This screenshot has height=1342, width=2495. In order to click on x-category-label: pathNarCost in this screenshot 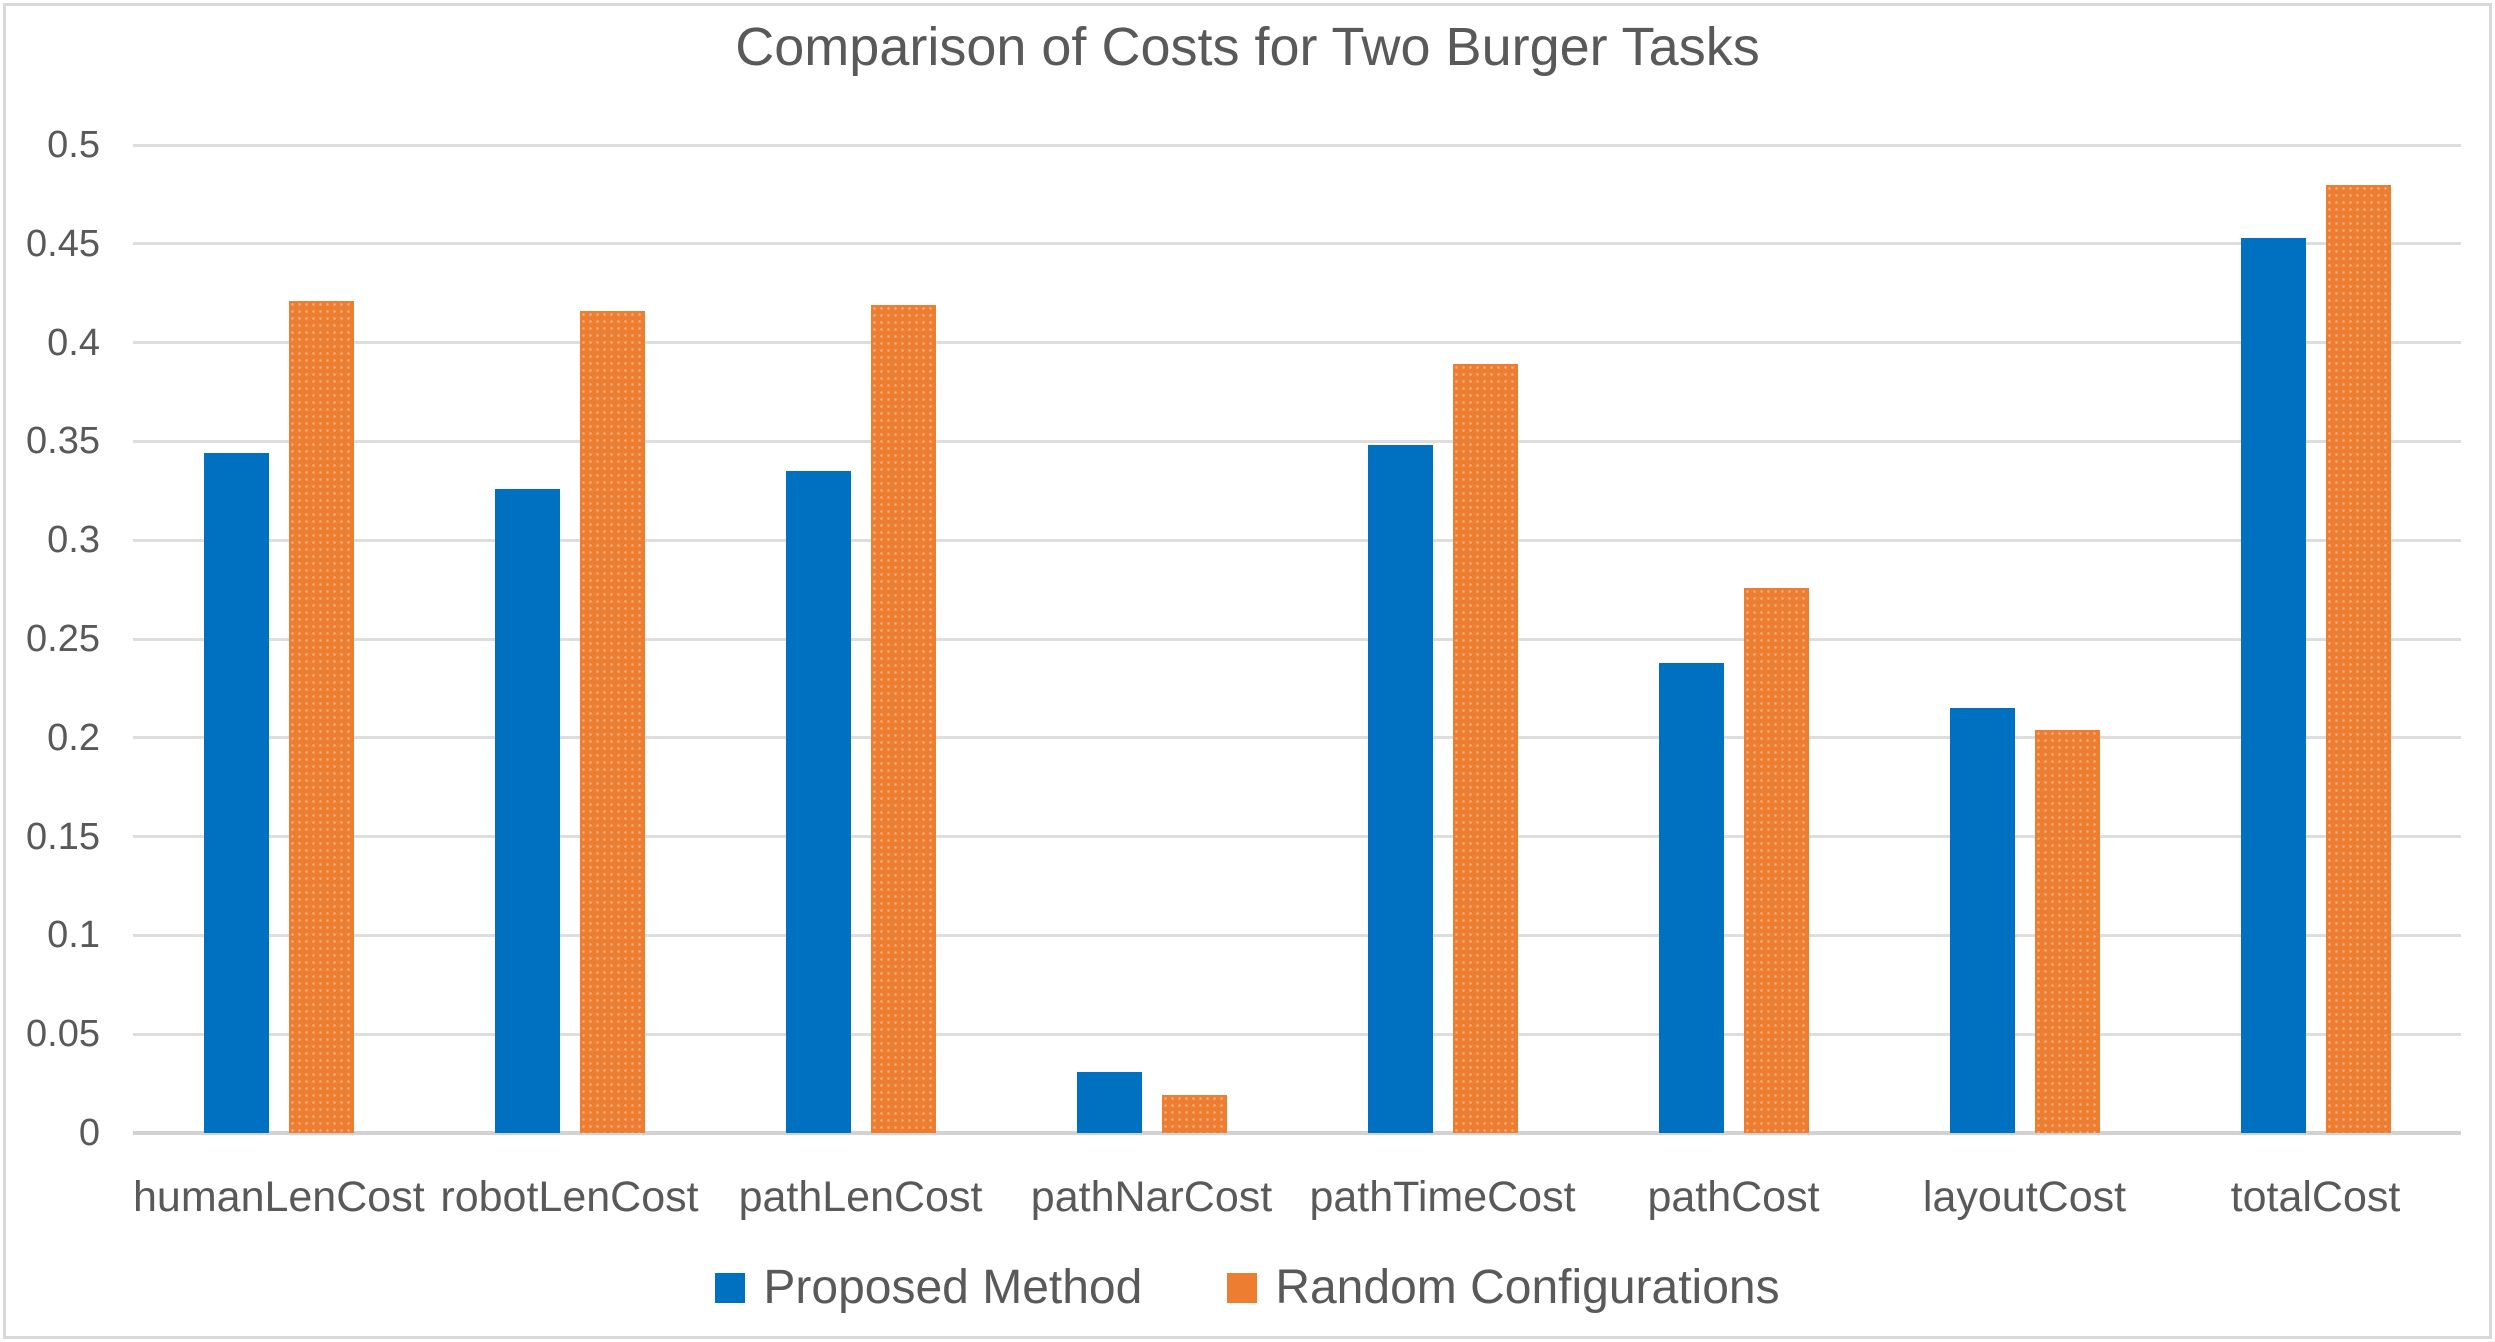, I will do `click(1151, 1197)`.